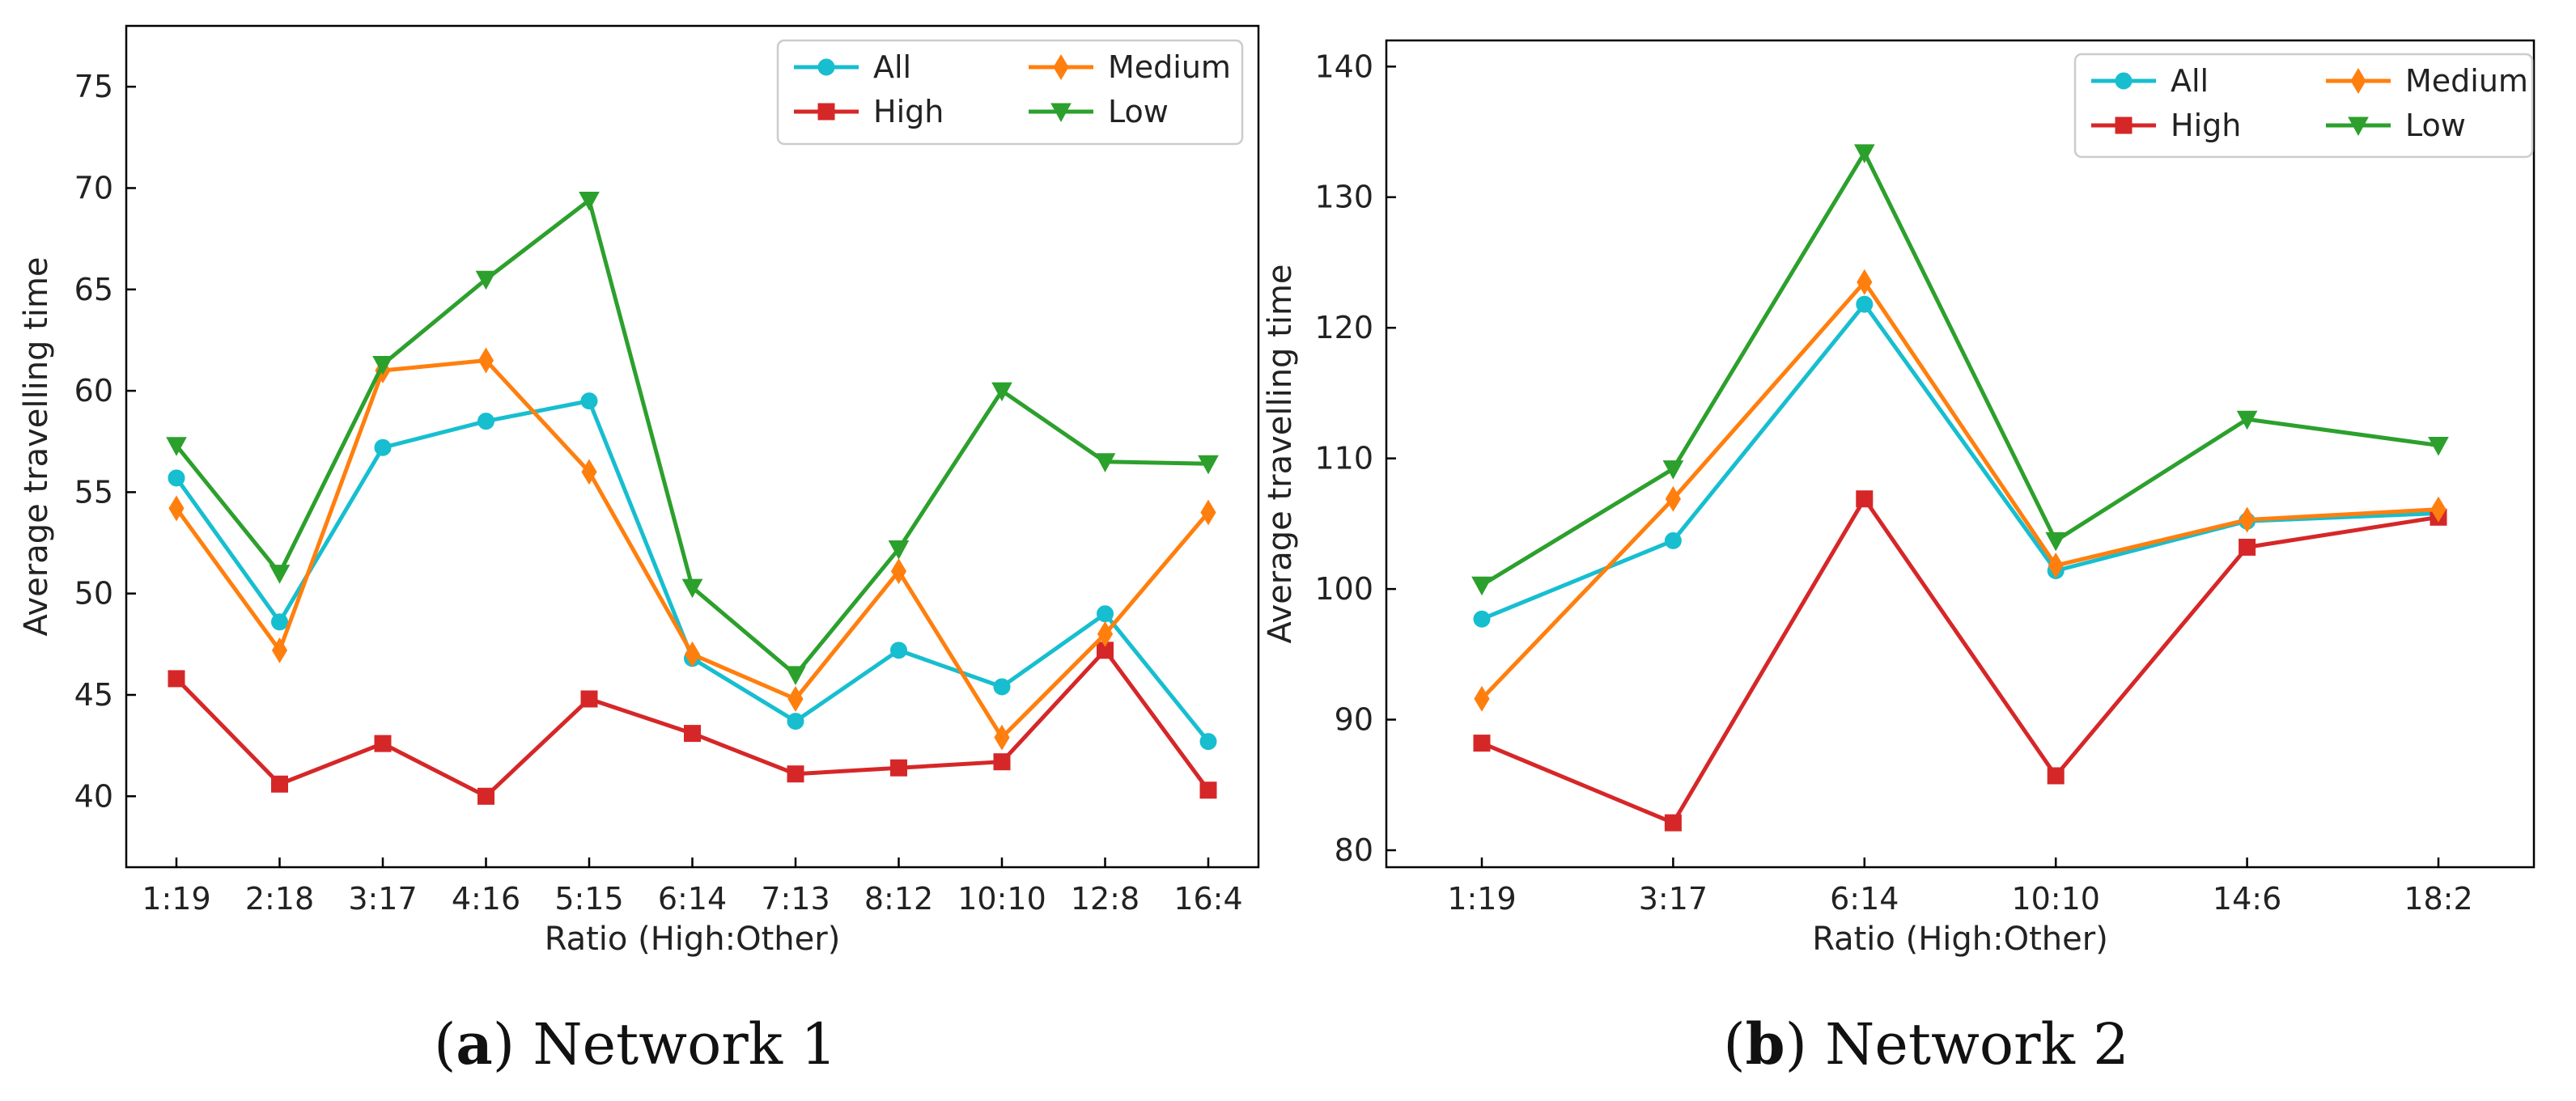 The height and width of the screenshot is (1101, 2576). Describe the element at coordinates (1354, 720) in the screenshot. I see `y-tick-label: 90` at that location.